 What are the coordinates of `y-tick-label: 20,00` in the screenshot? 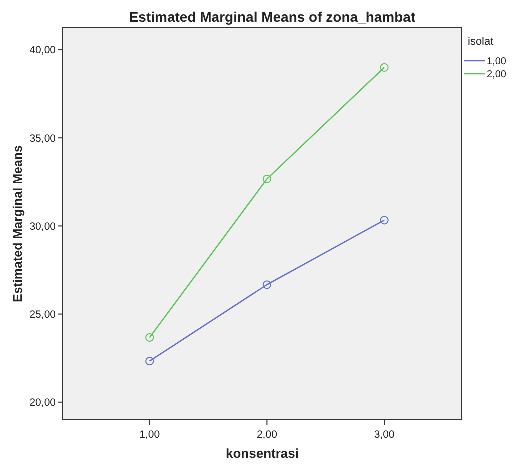 It's located at (43, 403).